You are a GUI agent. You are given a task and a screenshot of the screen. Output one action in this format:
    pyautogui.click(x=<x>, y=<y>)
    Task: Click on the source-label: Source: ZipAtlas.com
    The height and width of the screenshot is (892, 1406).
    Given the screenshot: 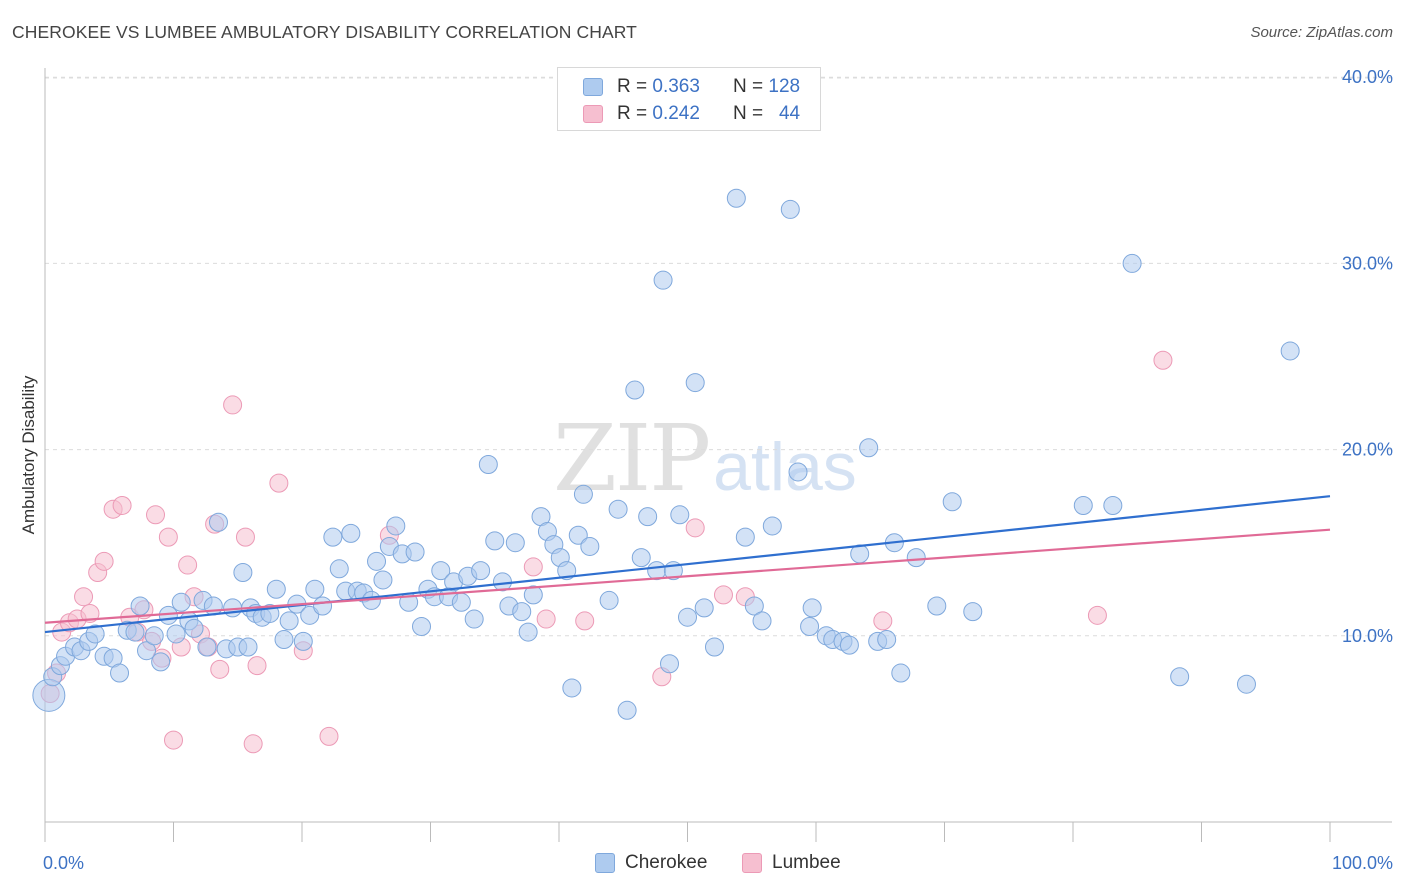 What is the action you would take?
    pyautogui.click(x=1321, y=32)
    